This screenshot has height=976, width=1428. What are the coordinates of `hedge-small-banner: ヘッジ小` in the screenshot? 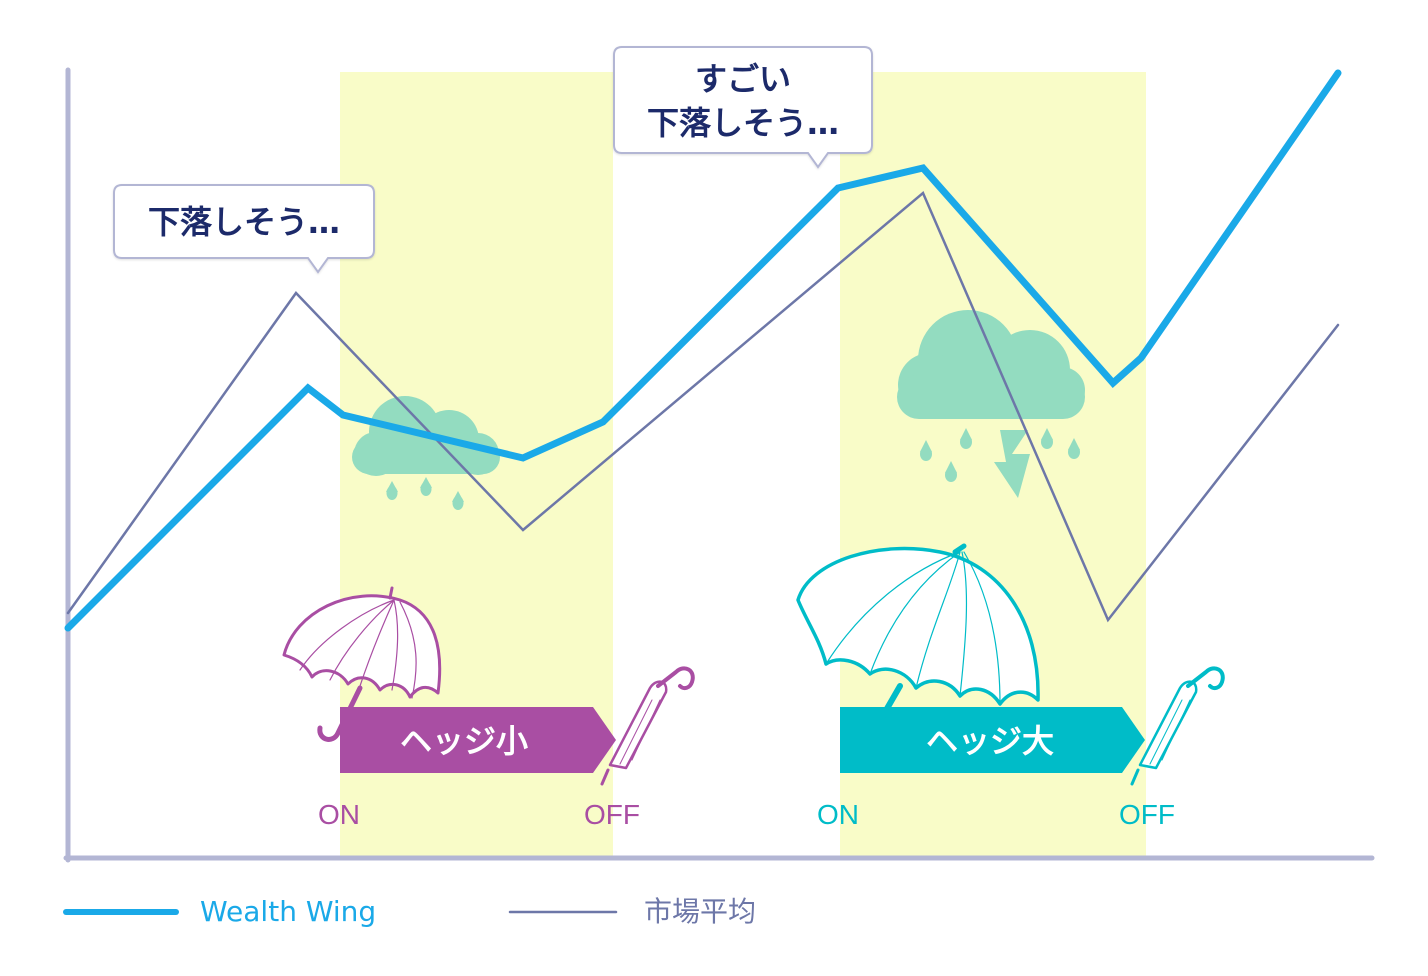 It's located at (478, 740).